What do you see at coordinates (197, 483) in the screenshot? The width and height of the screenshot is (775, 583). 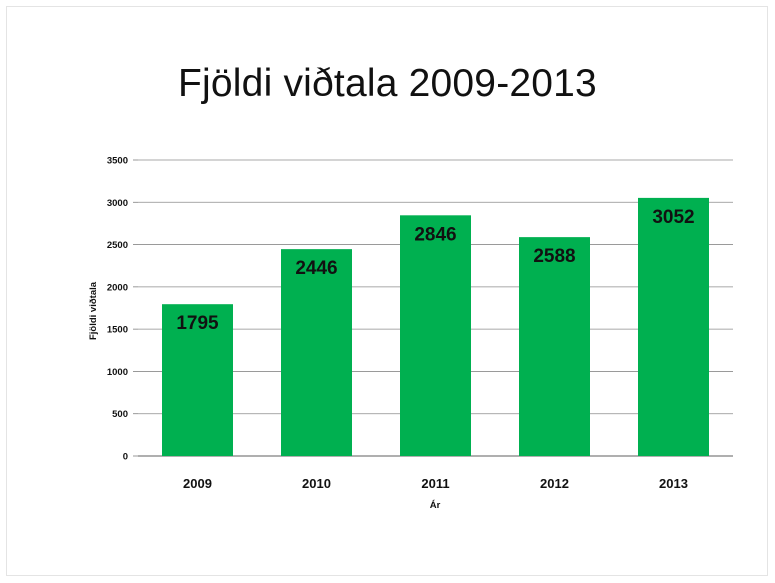 I see `x-tick-label: 2009` at bounding box center [197, 483].